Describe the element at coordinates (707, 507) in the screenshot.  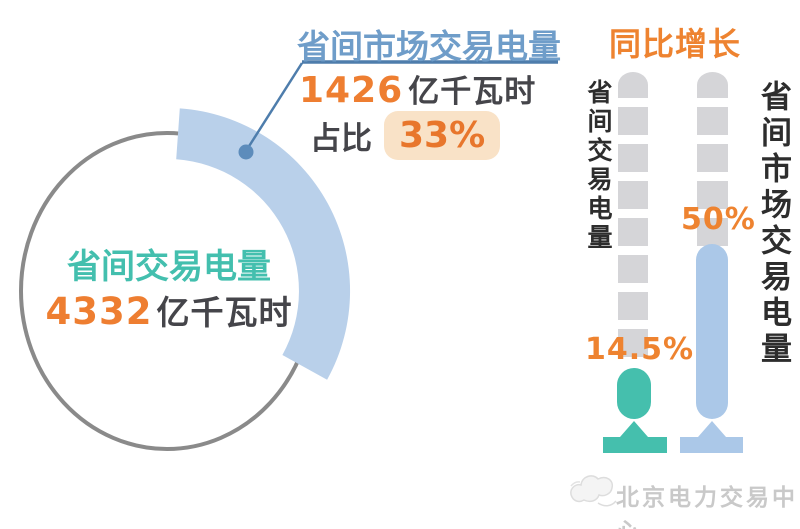
I see `brand-name: 北京电力交易中心` at that location.